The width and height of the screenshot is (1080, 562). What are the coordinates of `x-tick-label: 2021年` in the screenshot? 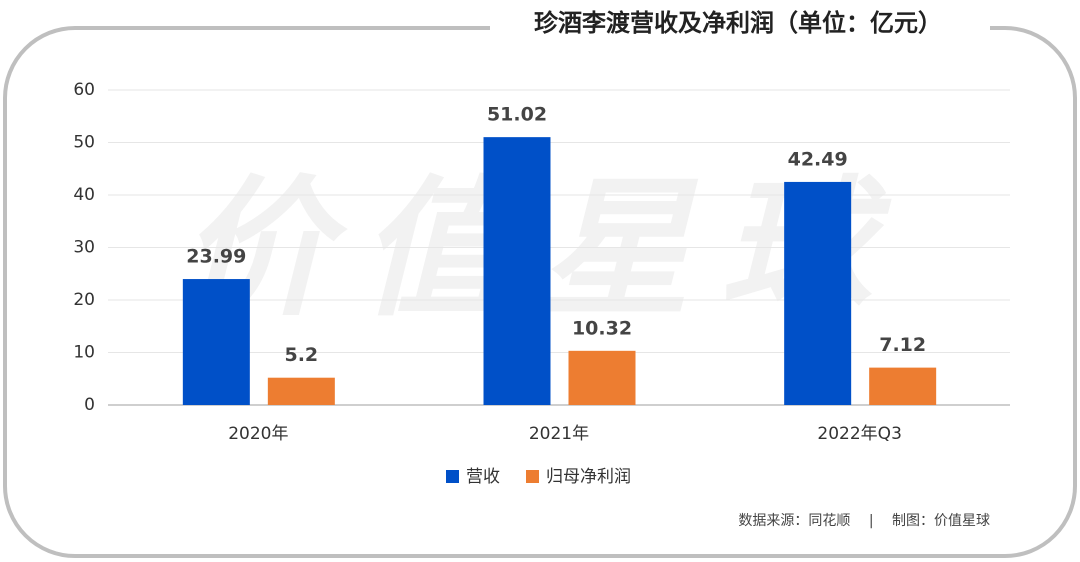 It's located at (559, 434).